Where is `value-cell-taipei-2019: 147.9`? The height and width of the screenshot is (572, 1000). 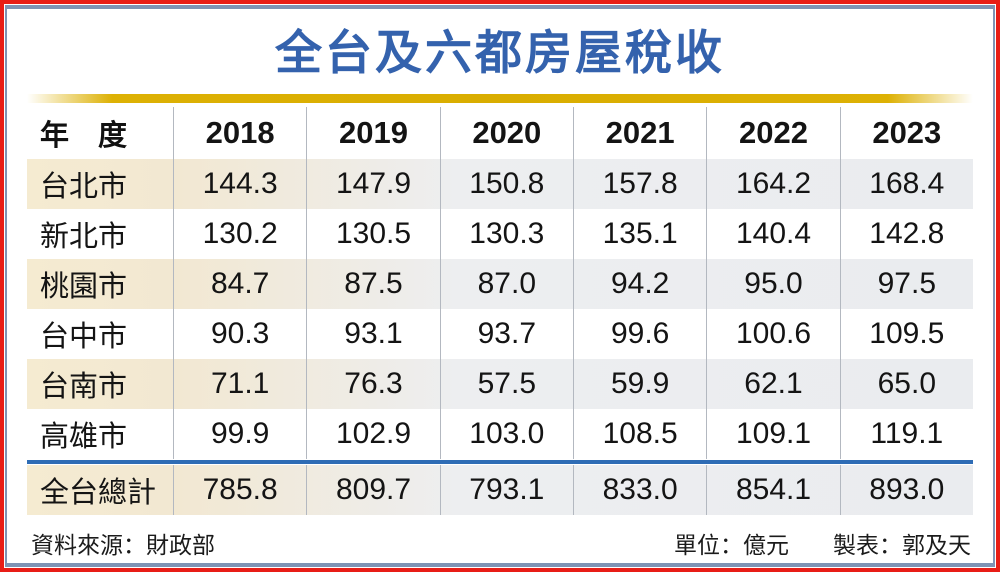
value-cell-taipei-2019: 147.9 is located at coordinates (372, 184).